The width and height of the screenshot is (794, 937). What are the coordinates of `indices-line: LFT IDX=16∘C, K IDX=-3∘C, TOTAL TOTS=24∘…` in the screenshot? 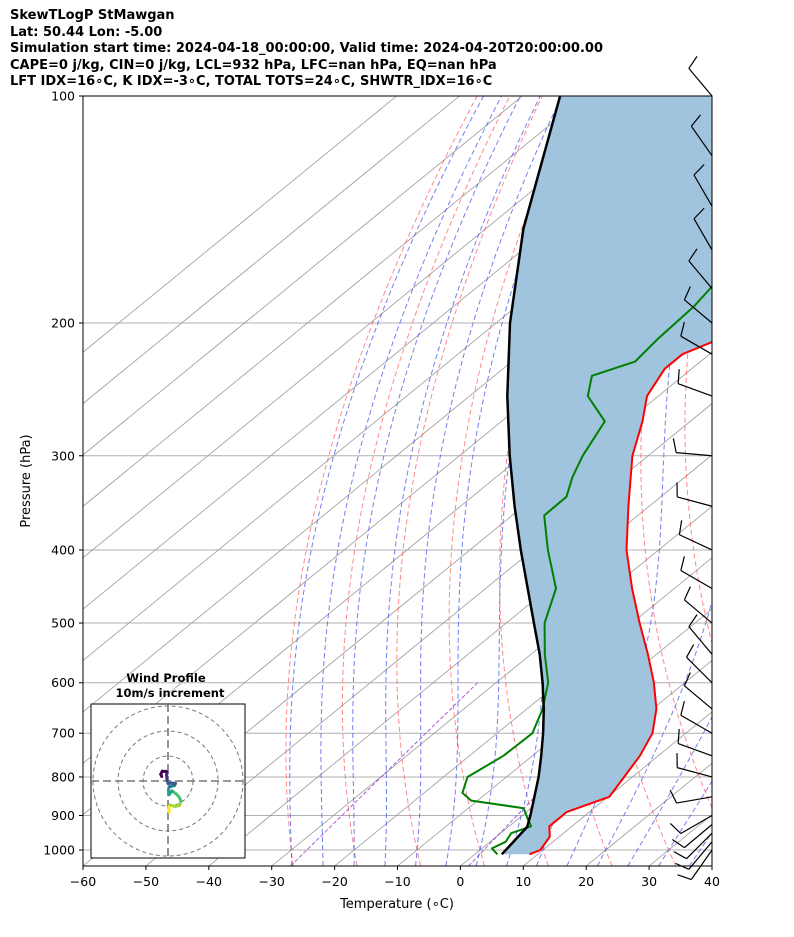 It's located at (251, 81).